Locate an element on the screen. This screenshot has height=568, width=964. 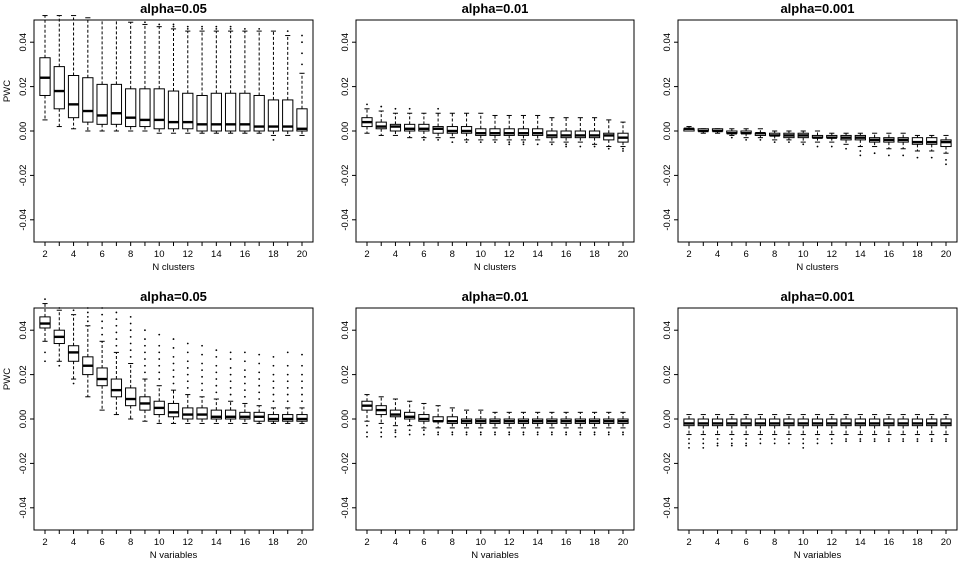
x-axis-label: N variables is located at coordinates (495, 555).